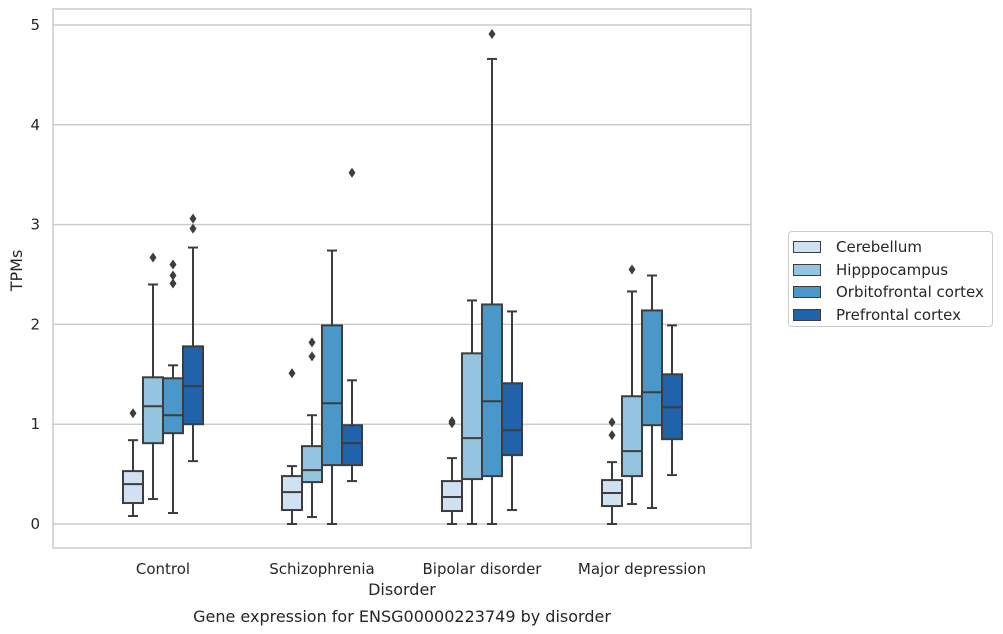 The width and height of the screenshot is (1003, 634). I want to click on x-tick-label: Schizophrenia, so click(321, 569).